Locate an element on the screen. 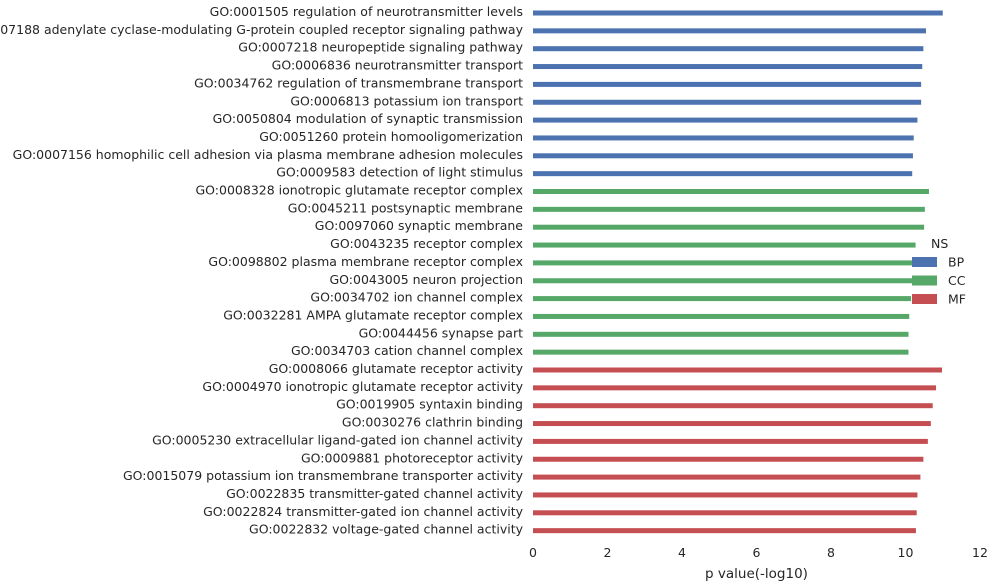 This screenshot has width=993, height=587. category-label: GO:0008066 glutamate receptor activity is located at coordinates (396, 368).